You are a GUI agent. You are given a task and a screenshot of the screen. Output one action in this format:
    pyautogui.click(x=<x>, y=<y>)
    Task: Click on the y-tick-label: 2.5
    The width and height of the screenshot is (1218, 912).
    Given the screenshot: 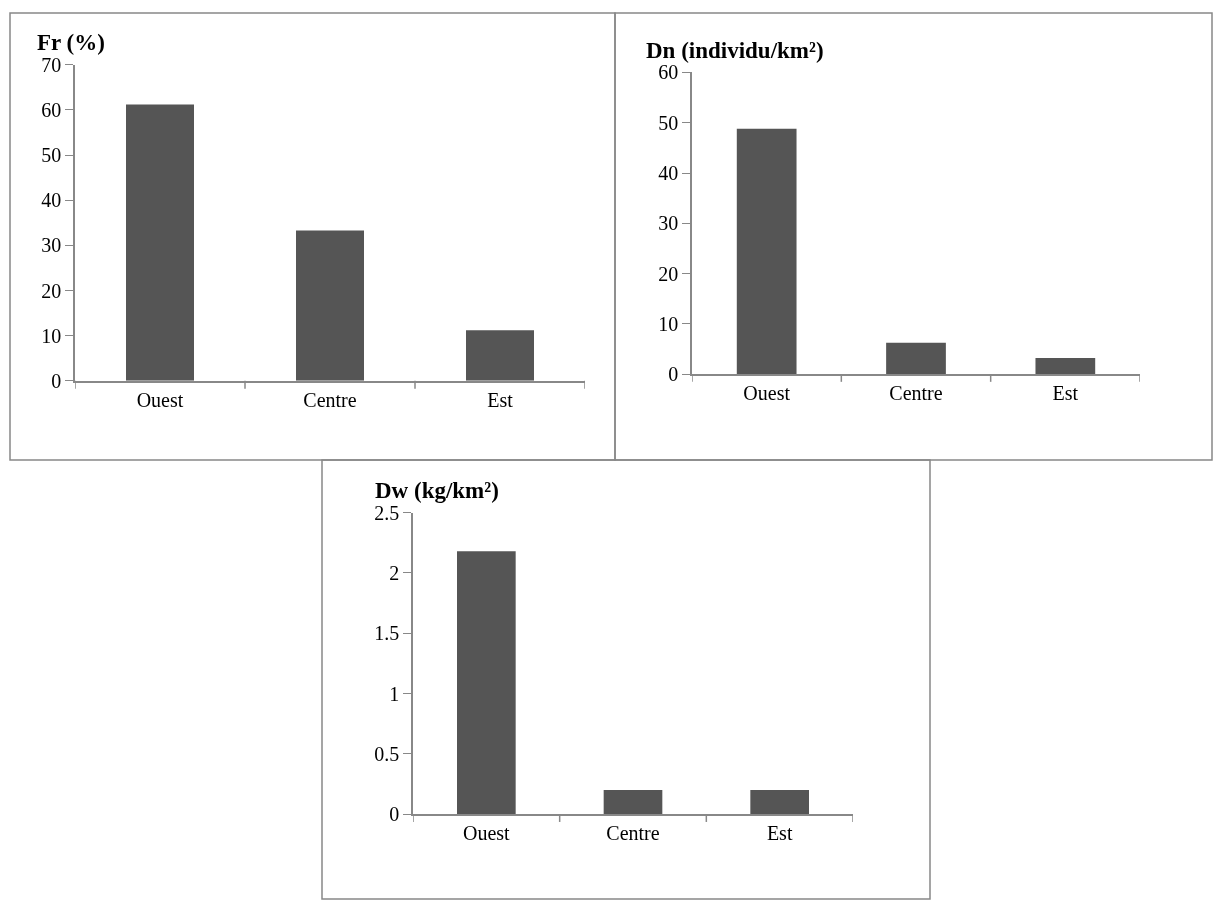 What is the action you would take?
    pyautogui.click(x=387, y=512)
    